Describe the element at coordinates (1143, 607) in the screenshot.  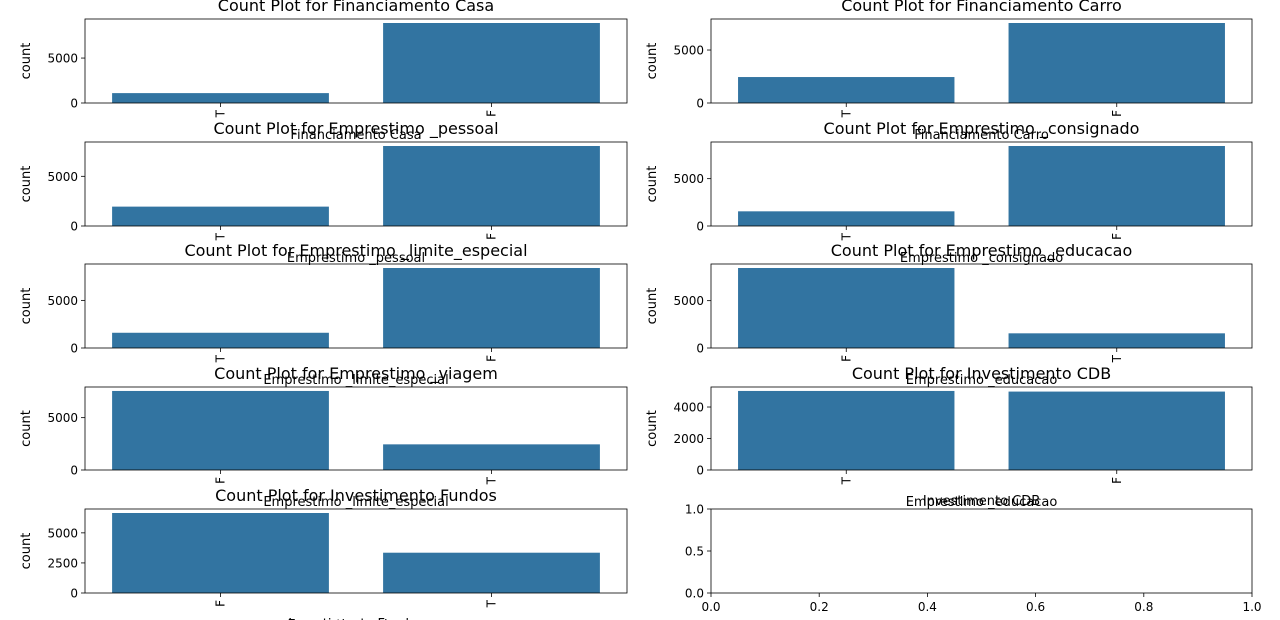
I see `x-tick-label: 0.8` at that location.